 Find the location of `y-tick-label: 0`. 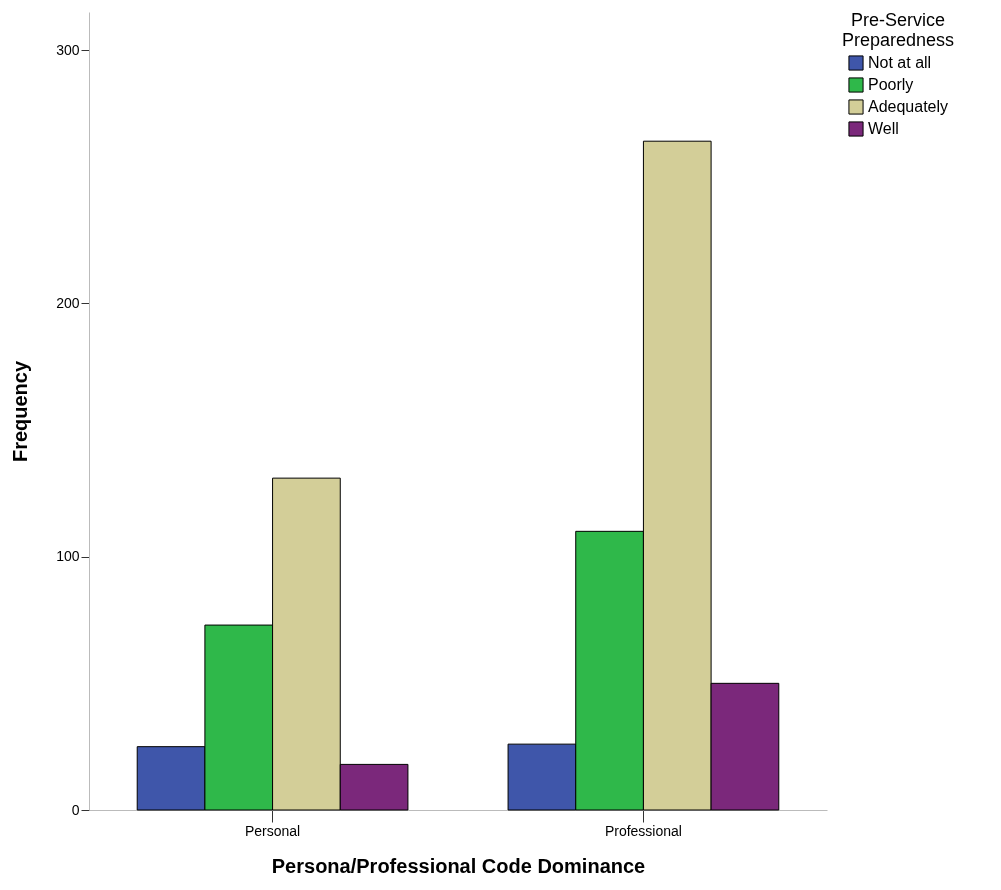

y-tick-label: 0 is located at coordinates (75, 809).